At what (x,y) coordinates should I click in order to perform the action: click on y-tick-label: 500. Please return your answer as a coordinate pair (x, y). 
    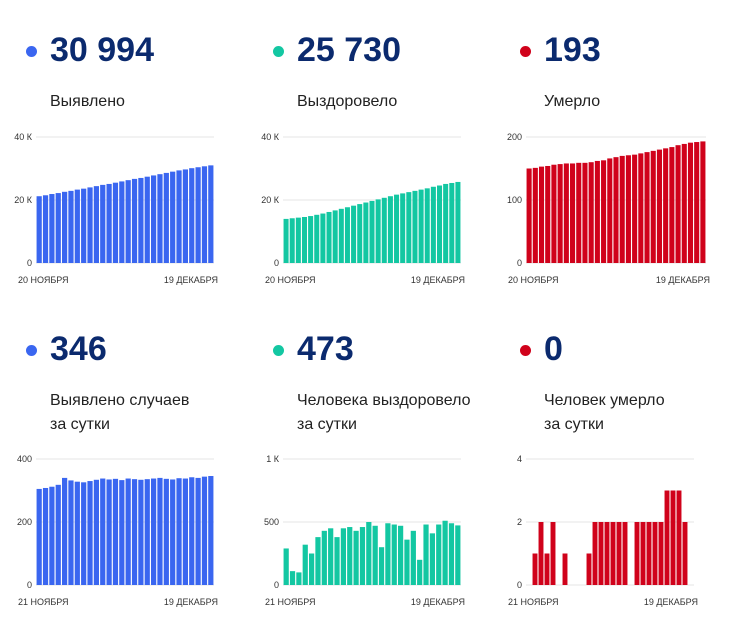
    Looking at the image, I should click on (271, 522).